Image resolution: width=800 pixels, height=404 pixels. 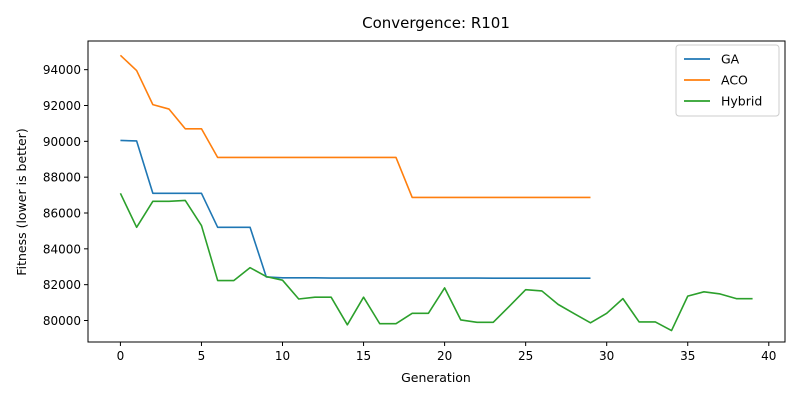 What do you see at coordinates (741, 101) in the screenshot?
I see `legend-label-hybrid: Hybrid` at bounding box center [741, 101].